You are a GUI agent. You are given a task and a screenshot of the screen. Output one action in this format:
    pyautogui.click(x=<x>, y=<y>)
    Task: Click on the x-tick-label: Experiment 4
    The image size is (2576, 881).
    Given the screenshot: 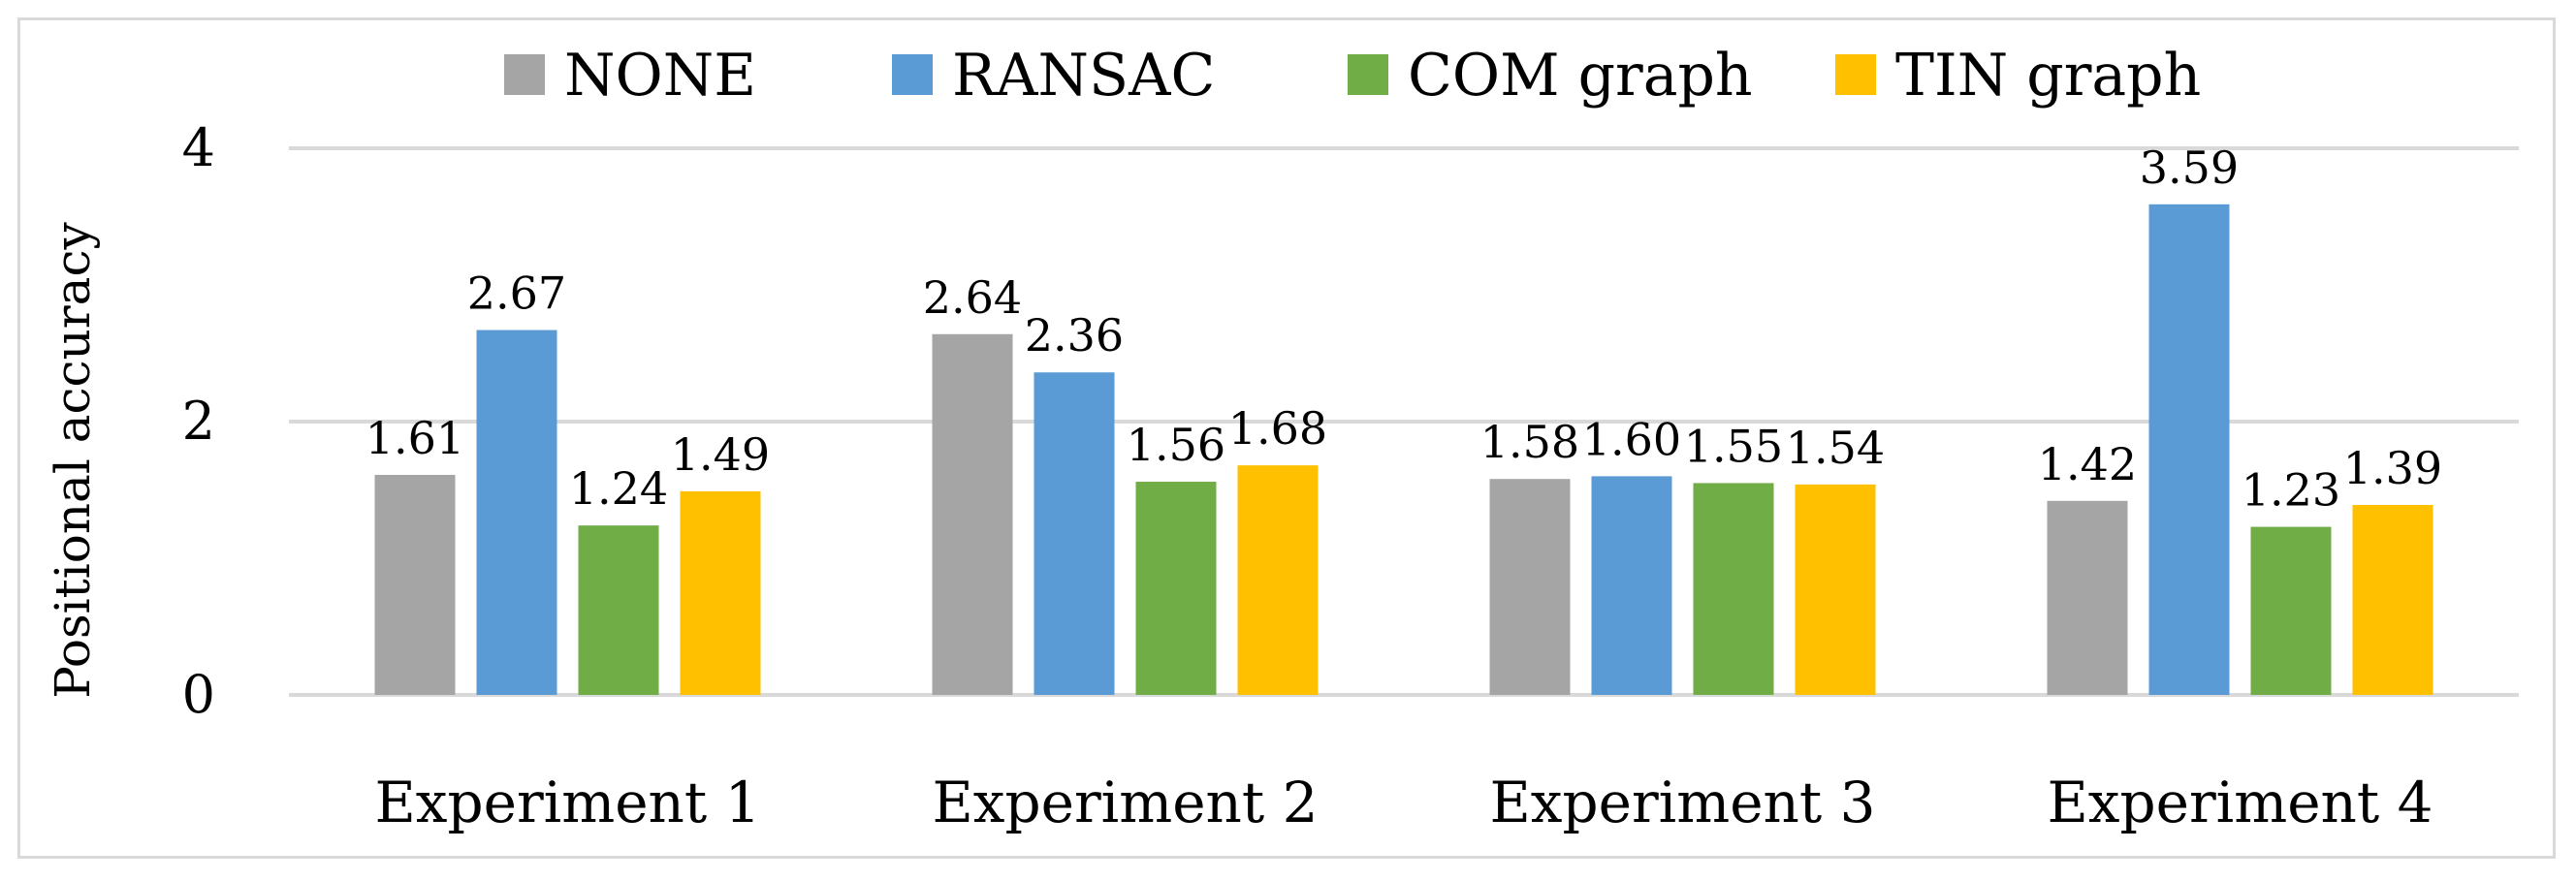 What is the action you would take?
    pyautogui.click(x=2240, y=802)
    